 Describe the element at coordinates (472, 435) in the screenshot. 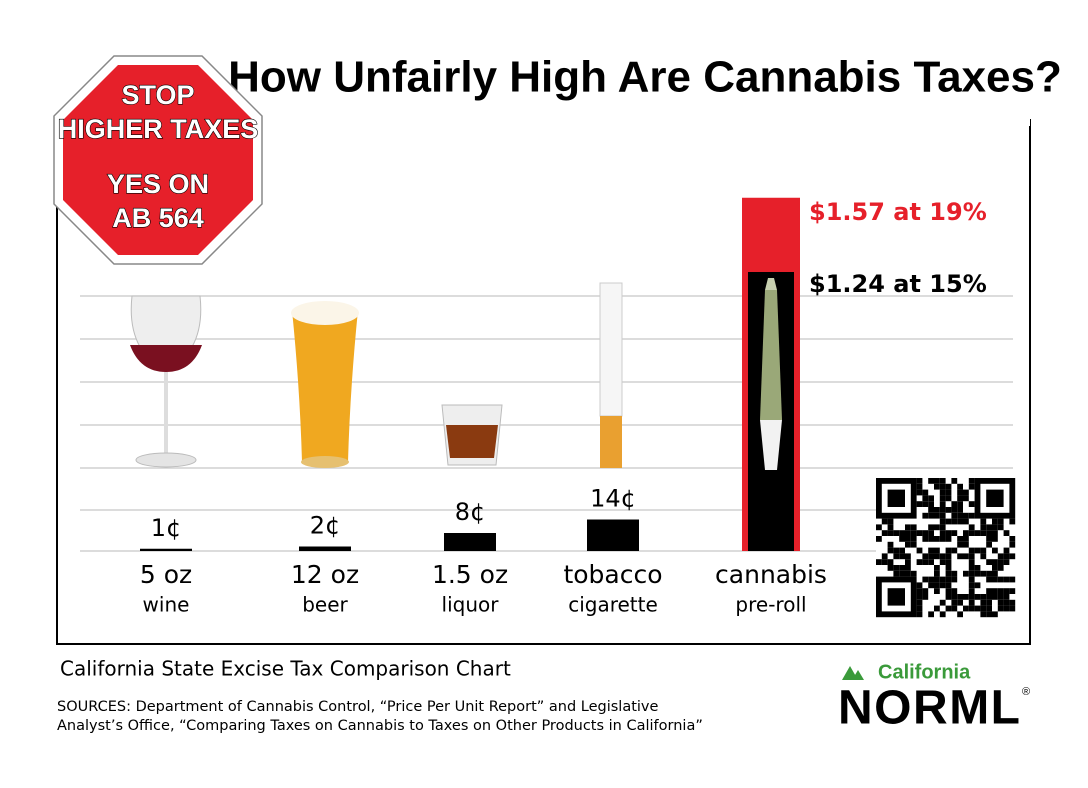

I see `shot-glass` at that location.